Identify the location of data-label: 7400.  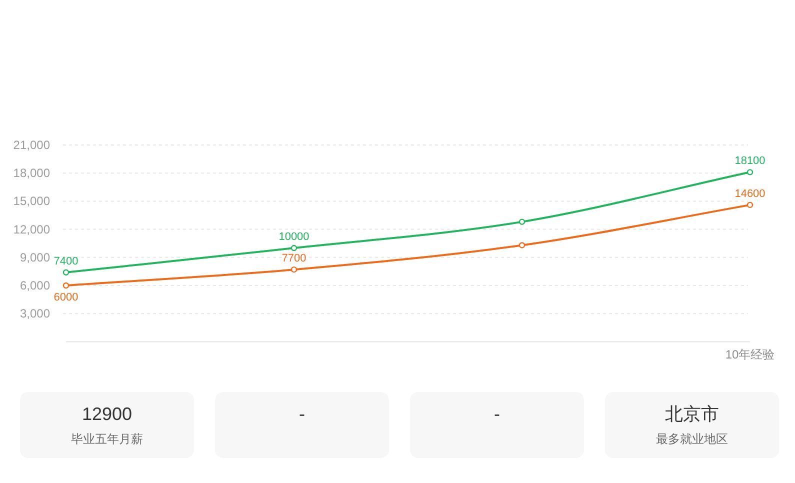
(66, 261).